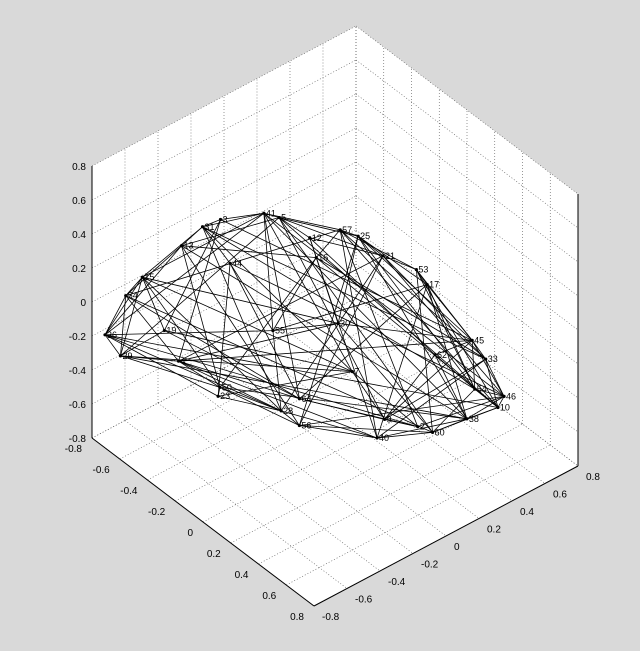 The height and width of the screenshot is (651, 640). What do you see at coordinates (430, 565) in the screenshot?
I see `y-tick-label: -0.2` at bounding box center [430, 565].